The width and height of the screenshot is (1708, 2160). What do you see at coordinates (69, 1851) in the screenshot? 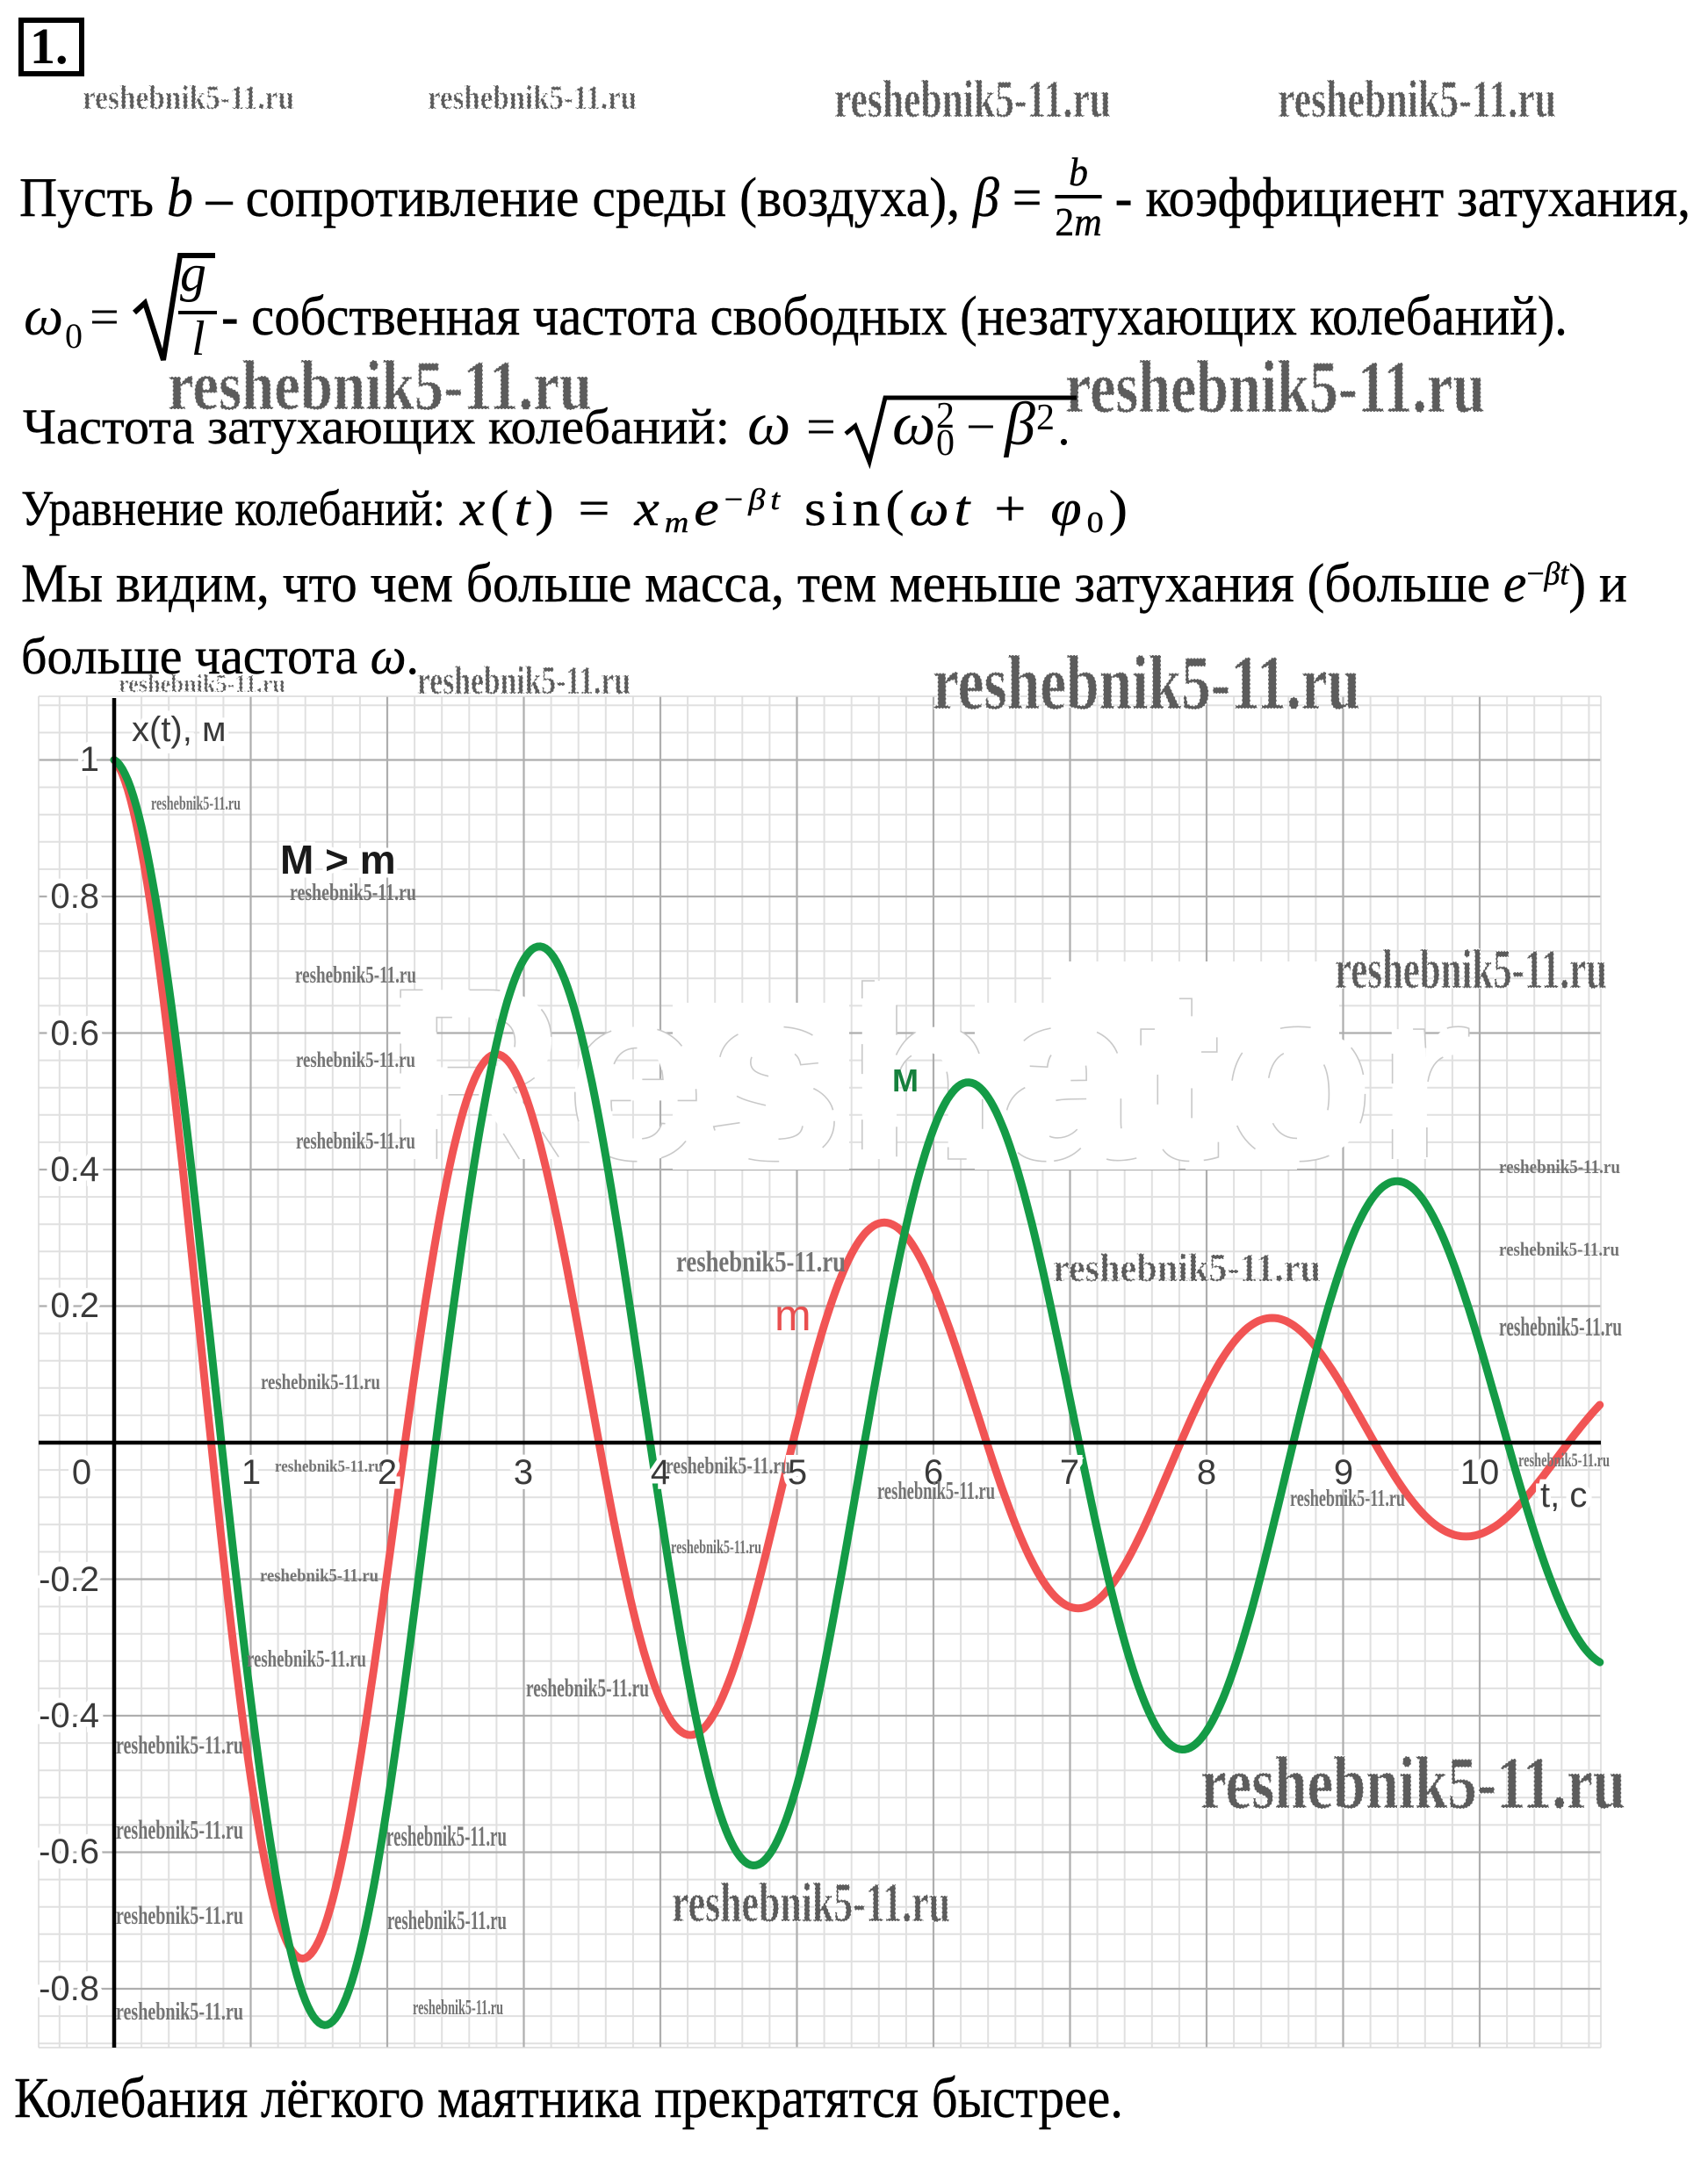
I see `svg-text: -0.6` at bounding box center [69, 1851].